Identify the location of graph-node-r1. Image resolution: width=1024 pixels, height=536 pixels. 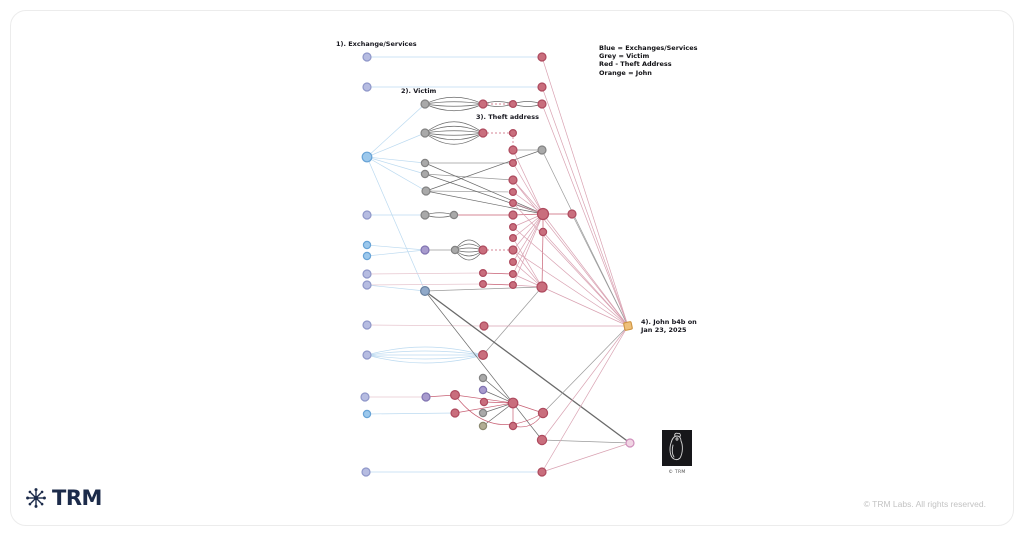
(483, 104).